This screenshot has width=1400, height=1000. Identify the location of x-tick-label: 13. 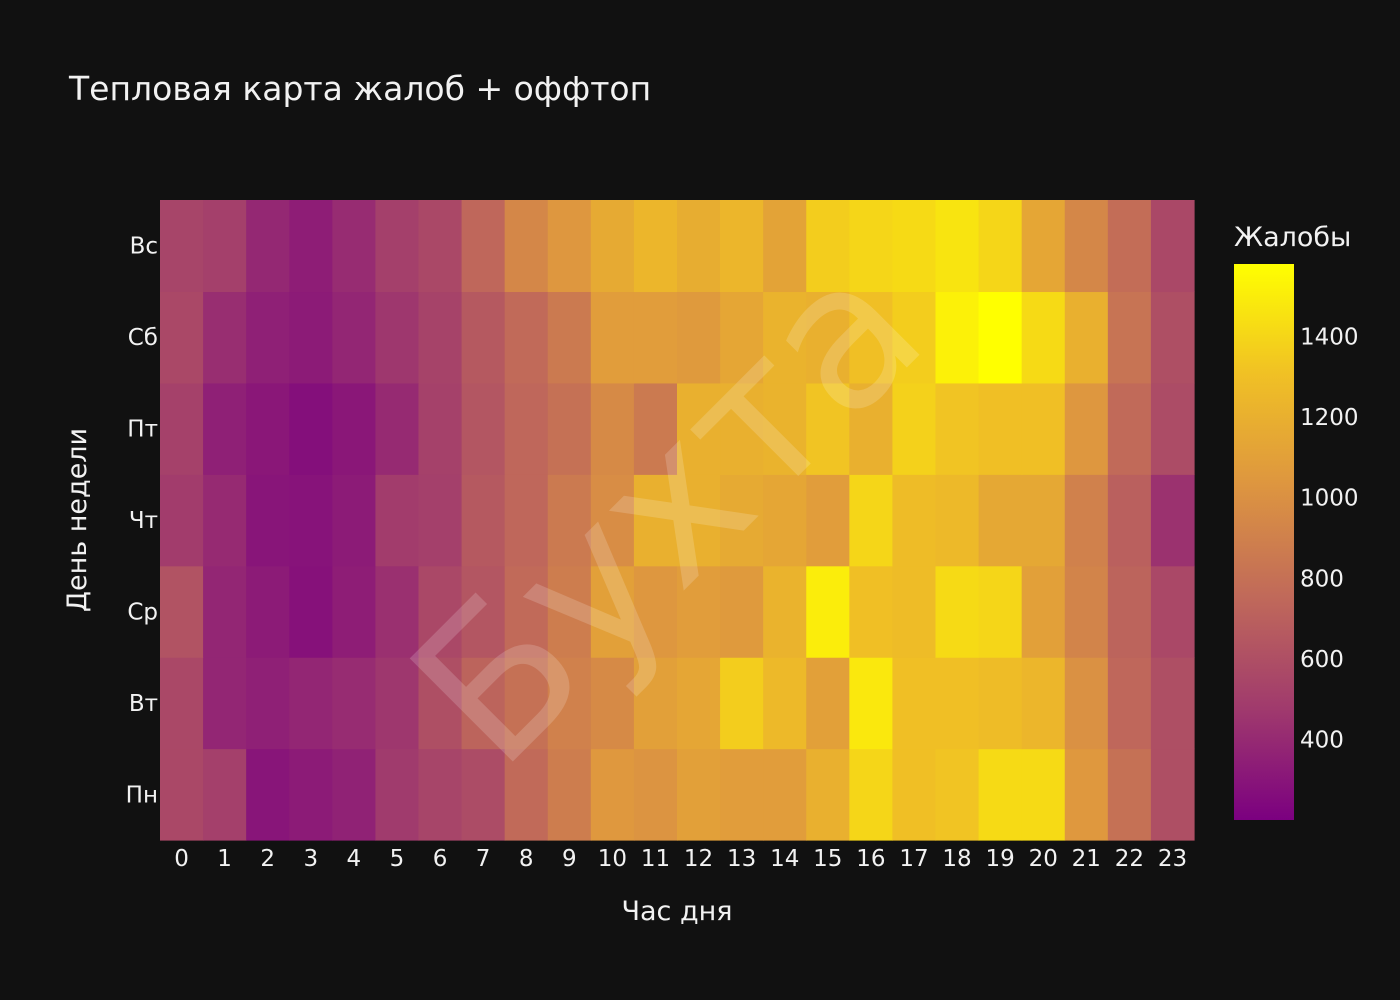
(741, 859).